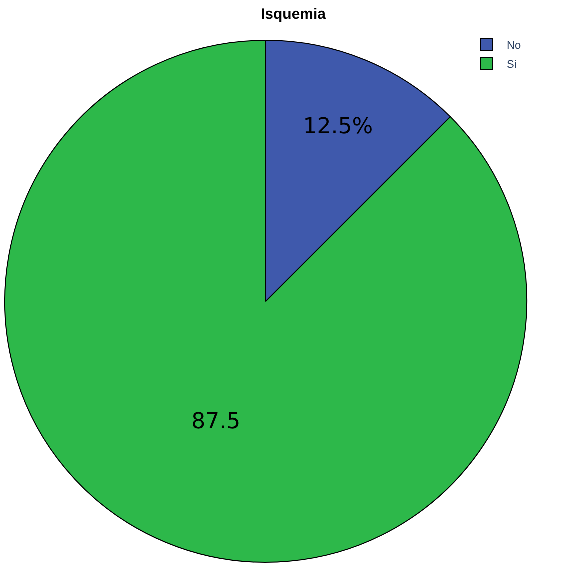  I want to click on legend-label: No, so click(514, 46).